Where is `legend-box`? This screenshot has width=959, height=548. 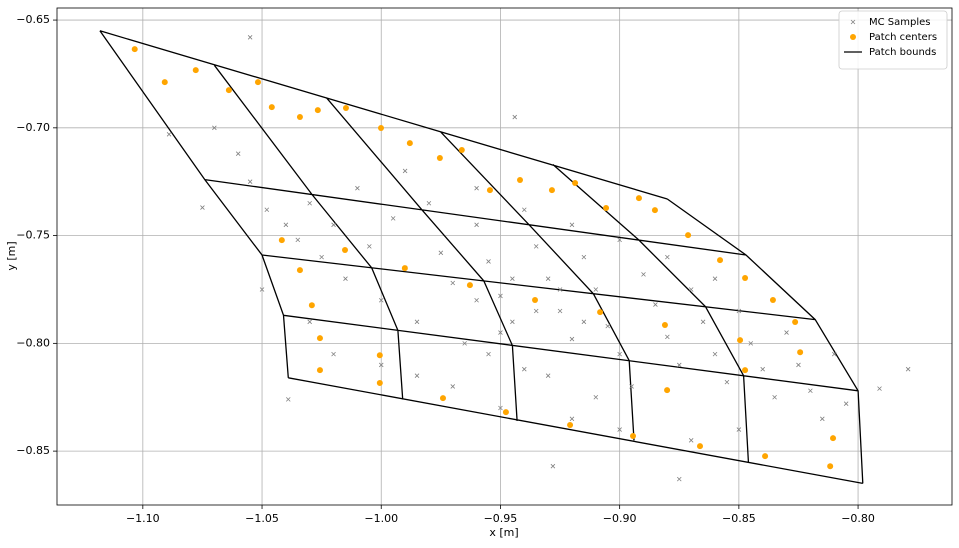
legend-box is located at coordinates (893, 40).